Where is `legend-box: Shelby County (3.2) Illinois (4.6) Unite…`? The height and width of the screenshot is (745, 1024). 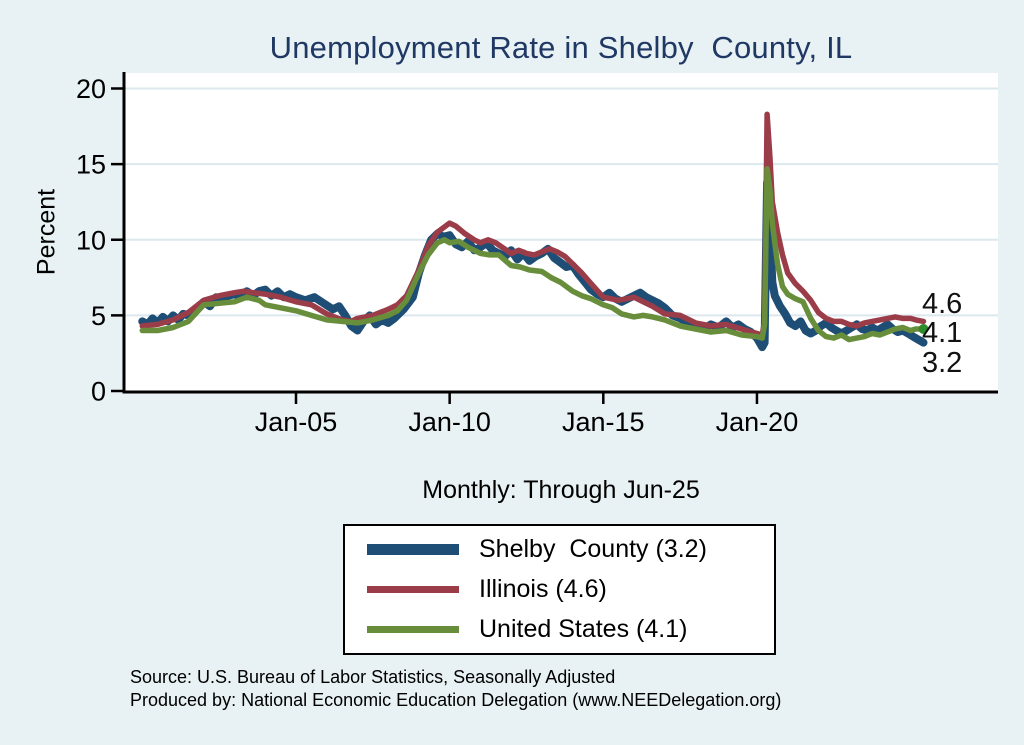 legend-box: Shelby County (3.2) Illinois (4.6) Unite… is located at coordinates (559, 589).